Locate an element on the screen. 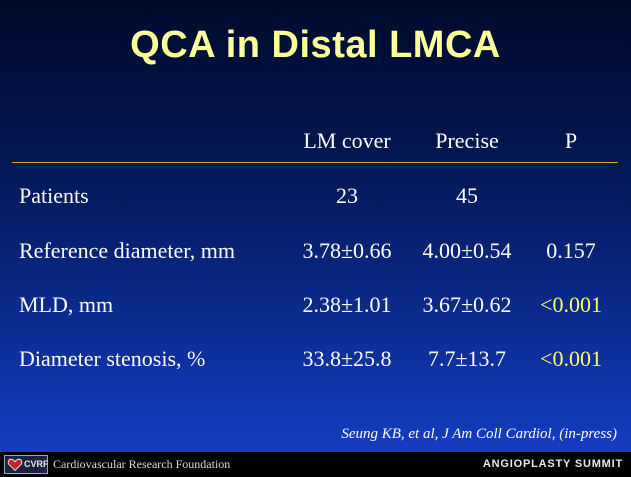 This screenshot has width=631, height=477. precise-value: 4.00±0.54 is located at coordinates (467, 250).